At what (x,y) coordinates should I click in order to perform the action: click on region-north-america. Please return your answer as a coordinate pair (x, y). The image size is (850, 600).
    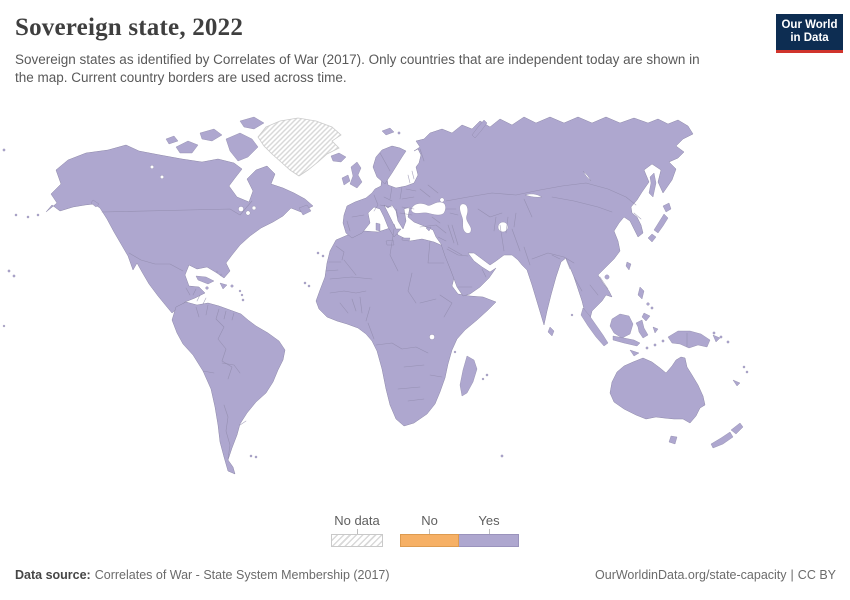
    Looking at the image, I should click on (179, 229).